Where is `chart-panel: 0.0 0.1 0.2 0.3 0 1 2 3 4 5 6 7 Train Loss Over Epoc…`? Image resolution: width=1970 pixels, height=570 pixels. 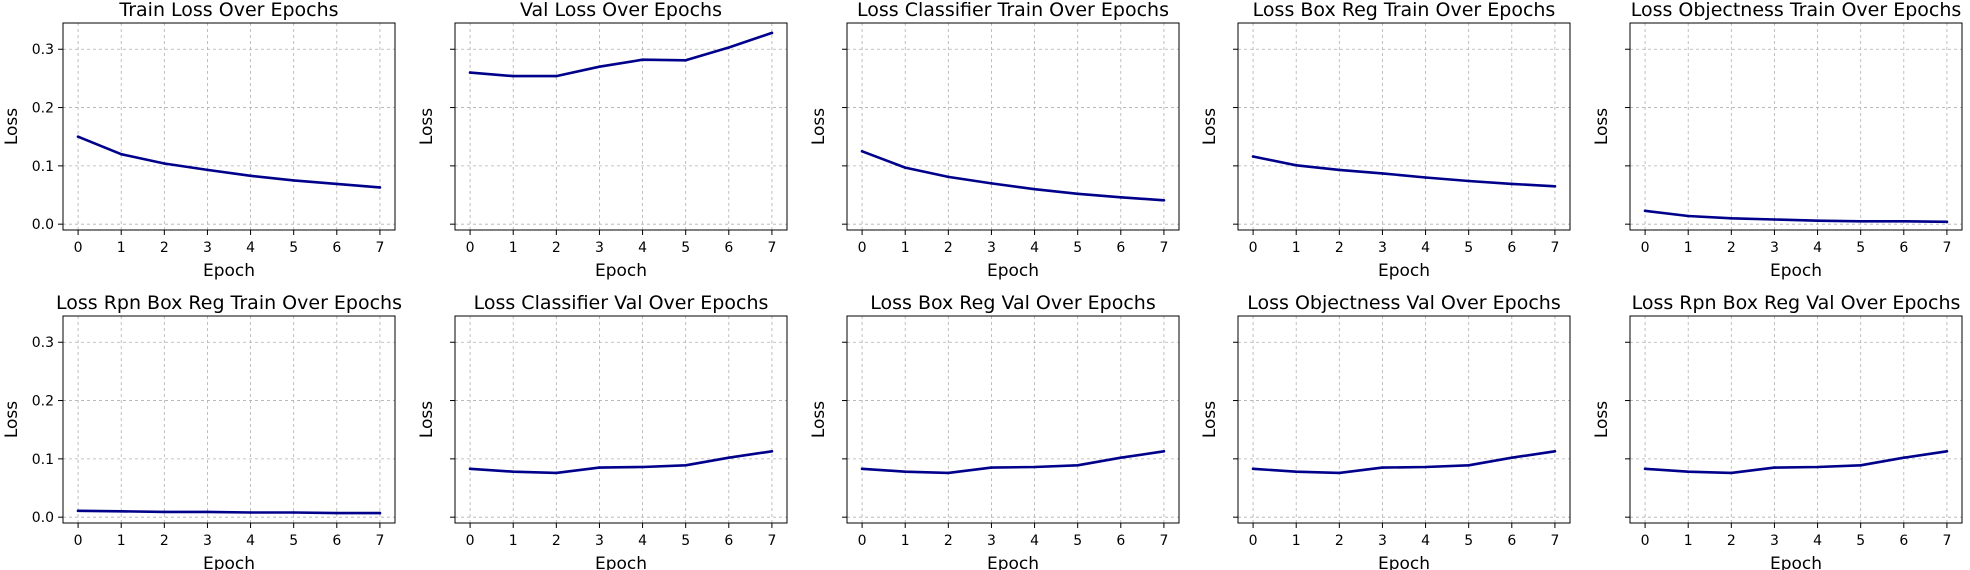
chart-panel: 0.0 0.1 0.2 0.3 0 1 2 3 4 5 6 7 Train Loss Over Epoc… is located at coordinates (199, 140).